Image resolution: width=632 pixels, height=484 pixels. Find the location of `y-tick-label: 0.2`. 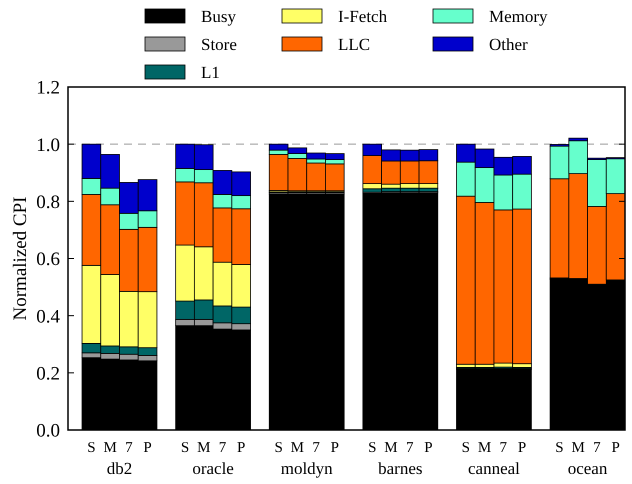

y-tick-label: 0.2 is located at coordinates (48, 373).